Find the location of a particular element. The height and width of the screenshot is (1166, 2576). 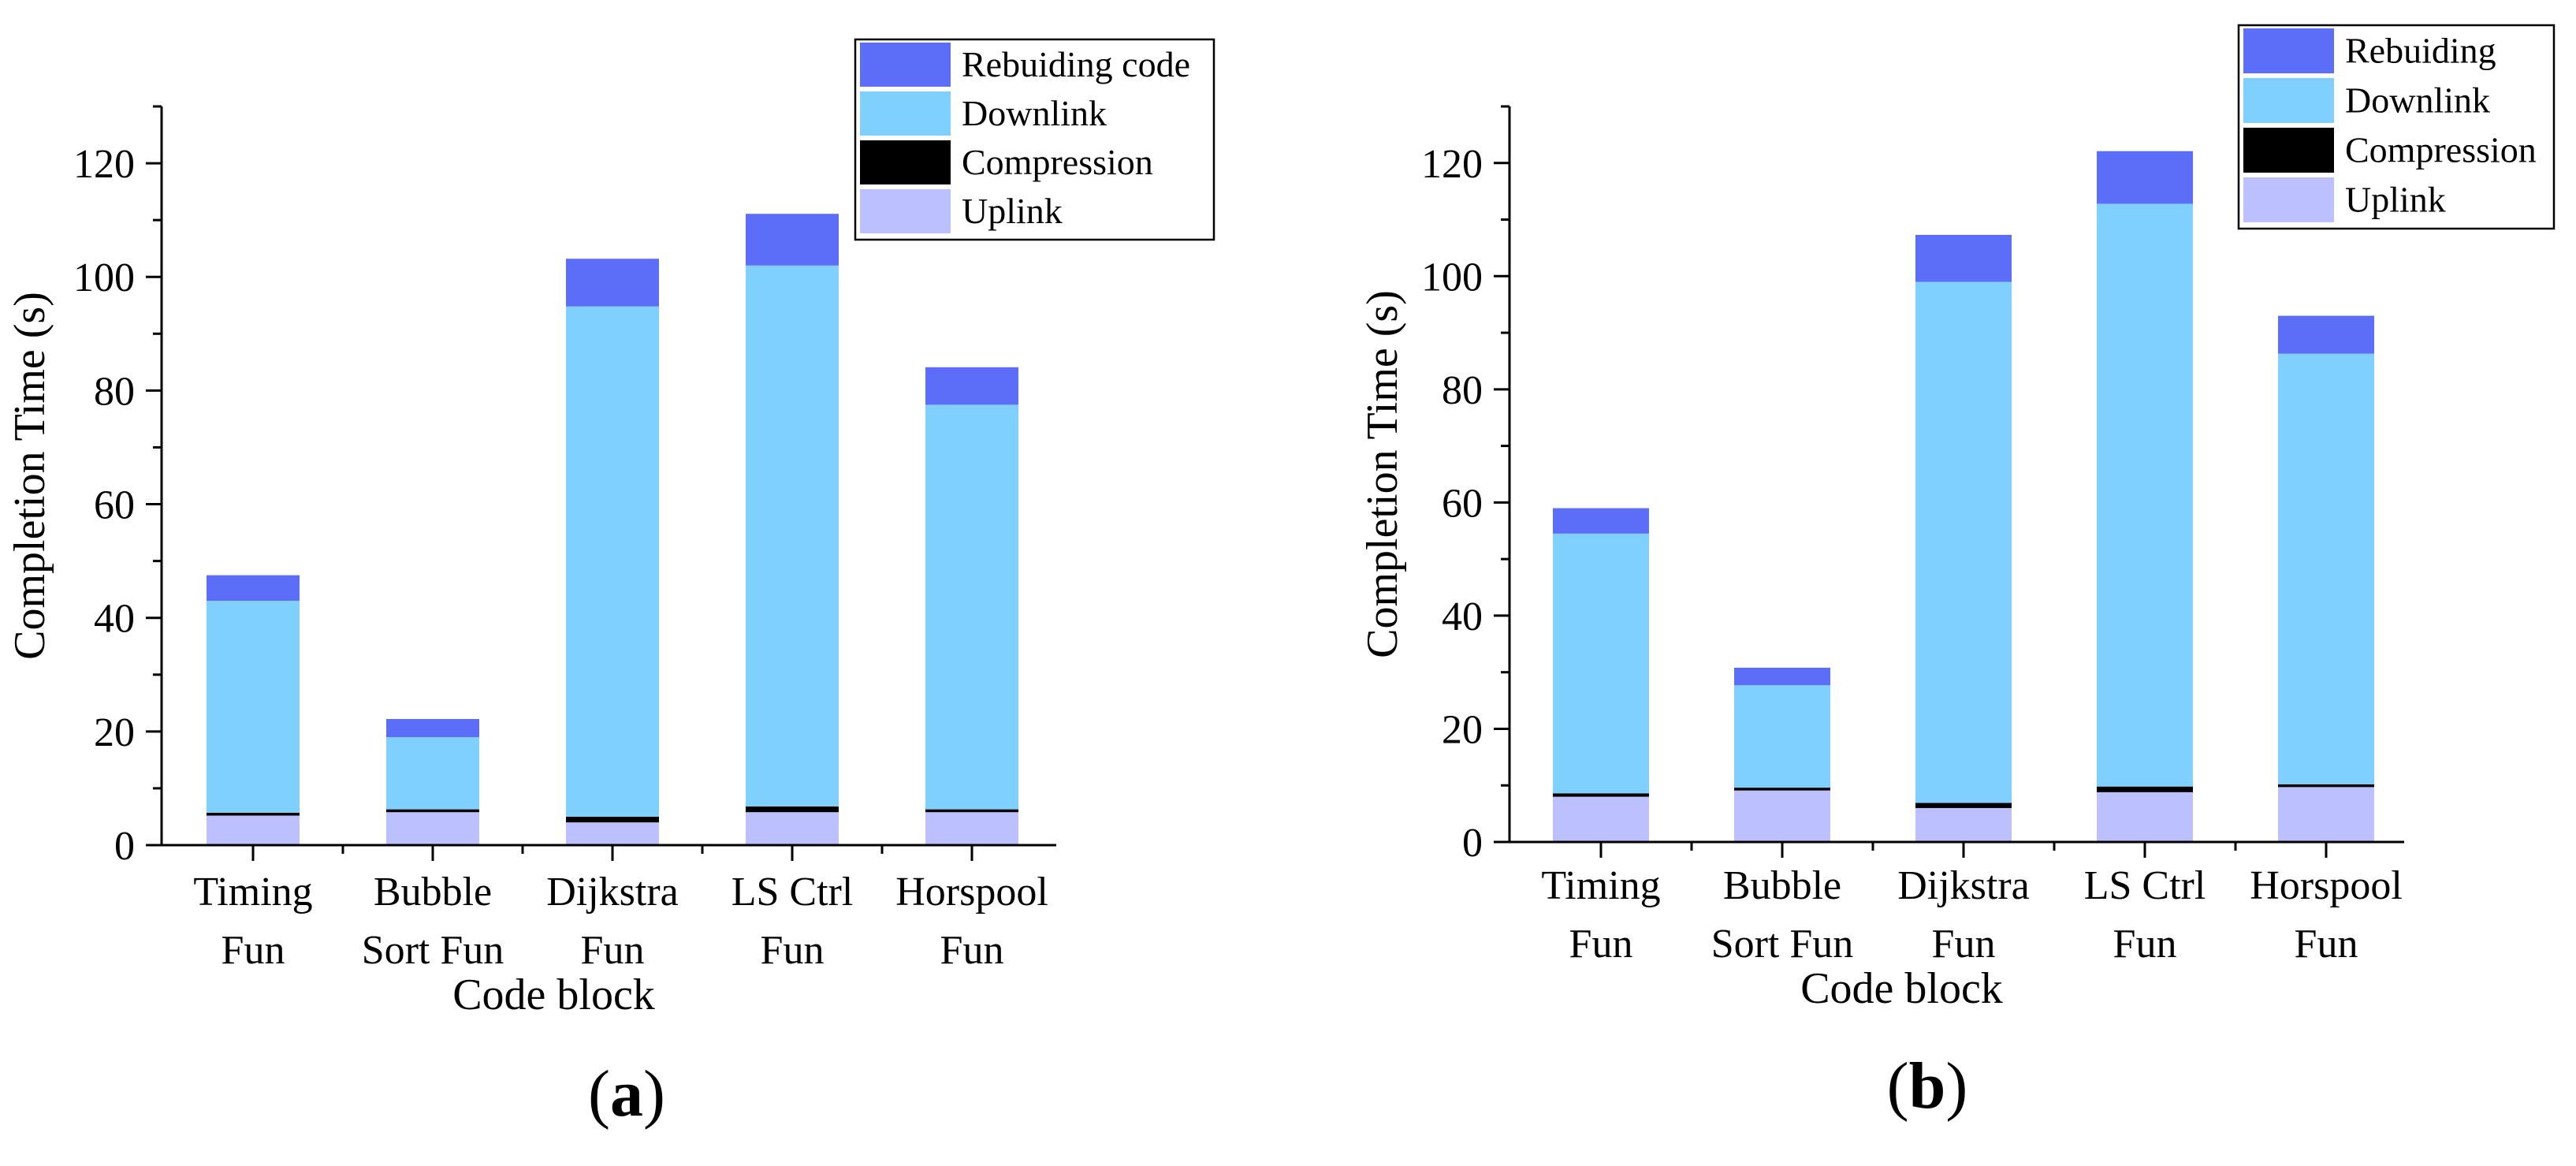

panel-label-letter: a is located at coordinates (626, 1094).